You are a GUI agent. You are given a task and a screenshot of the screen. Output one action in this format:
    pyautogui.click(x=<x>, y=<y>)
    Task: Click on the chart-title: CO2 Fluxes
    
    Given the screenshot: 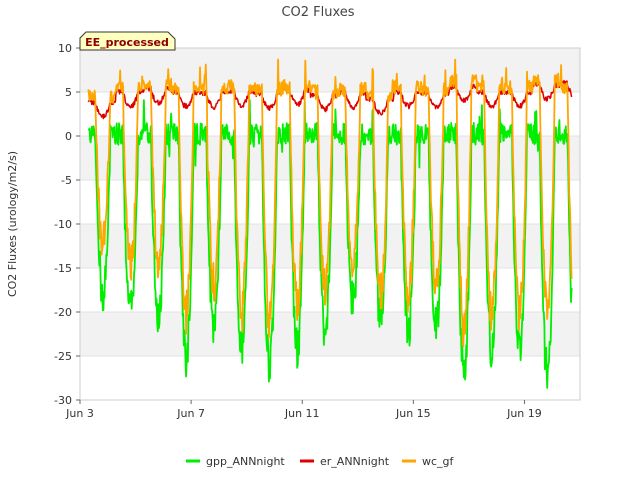 What is the action you would take?
    pyautogui.click(x=317, y=12)
    